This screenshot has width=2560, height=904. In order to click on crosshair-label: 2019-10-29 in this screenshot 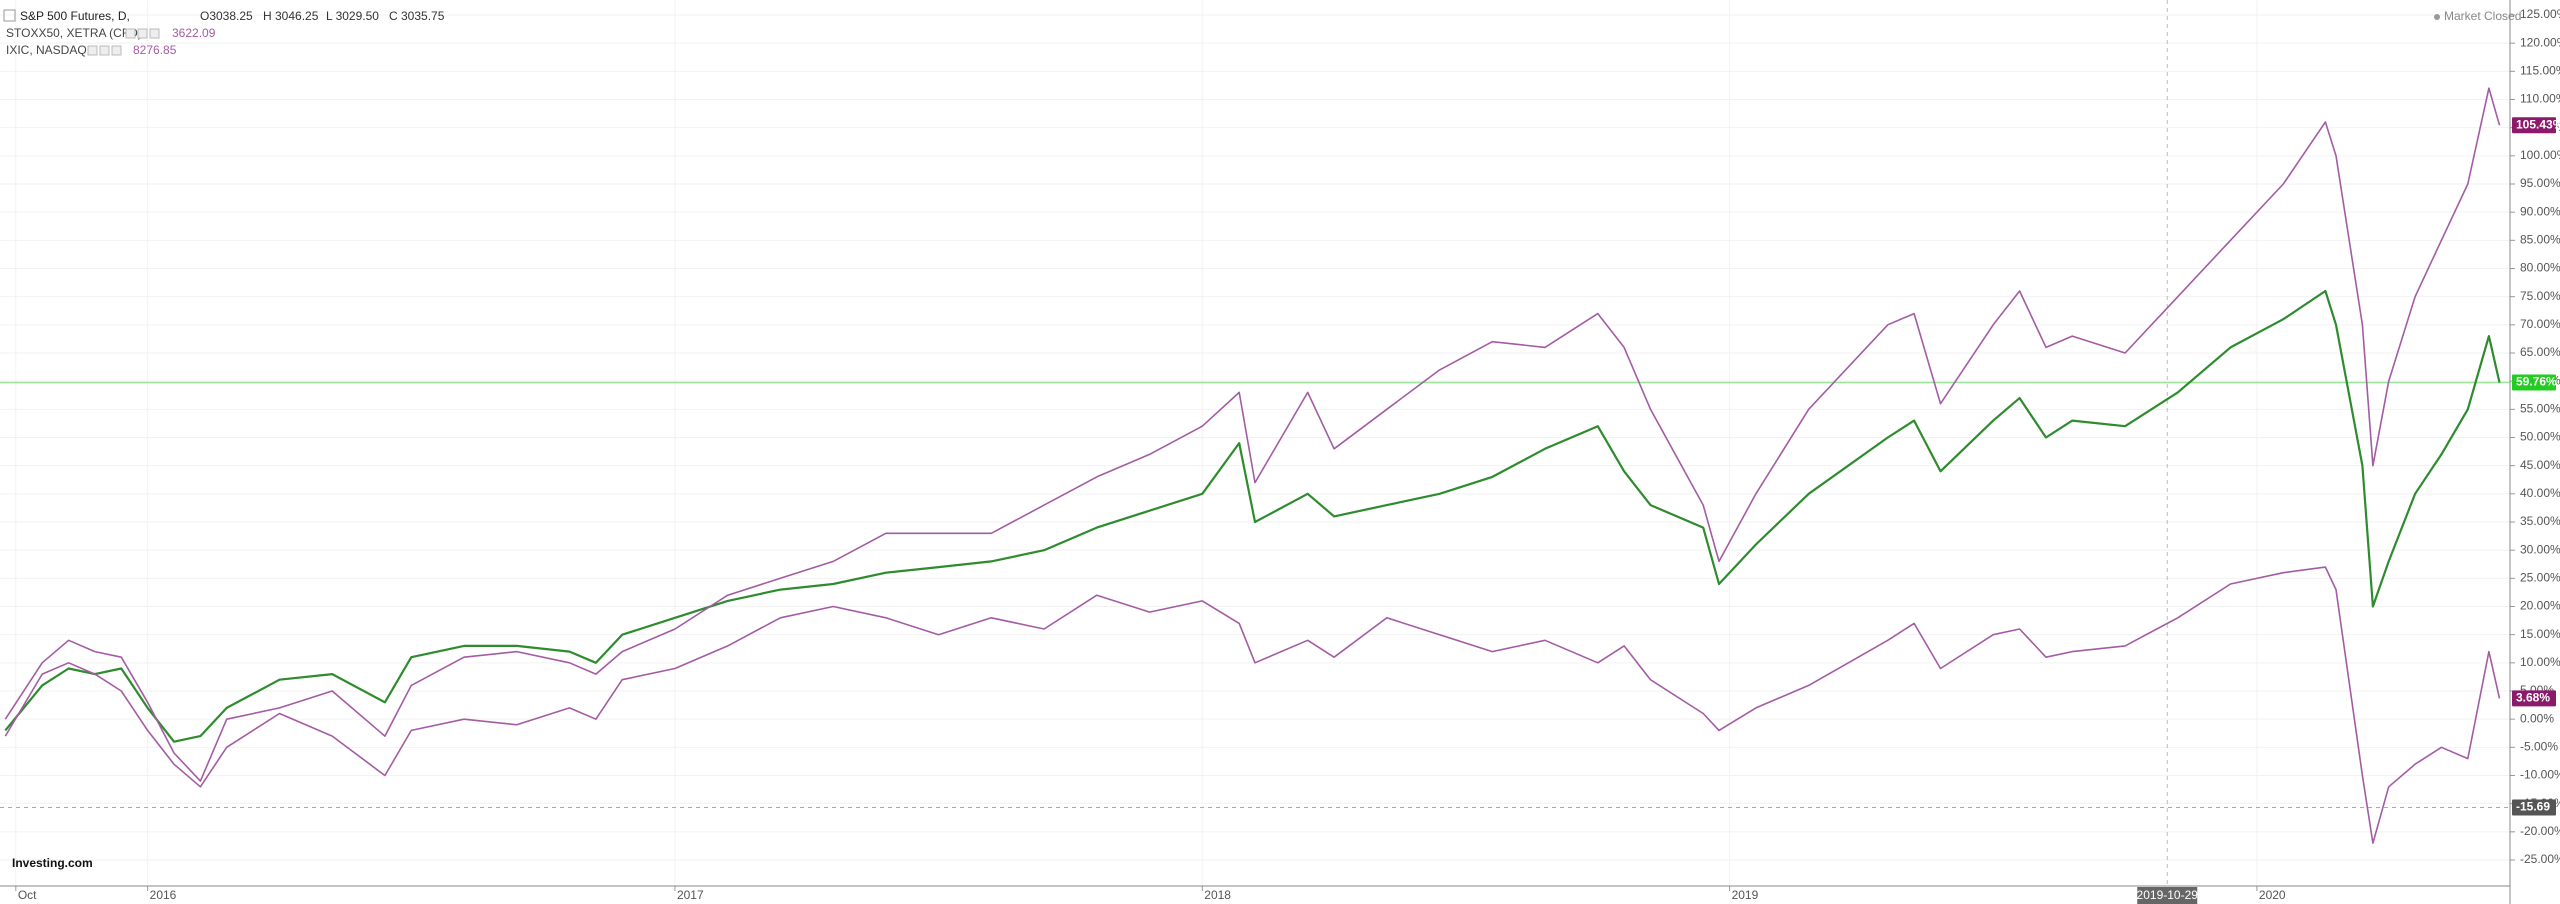, I will do `click(2168, 895)`.